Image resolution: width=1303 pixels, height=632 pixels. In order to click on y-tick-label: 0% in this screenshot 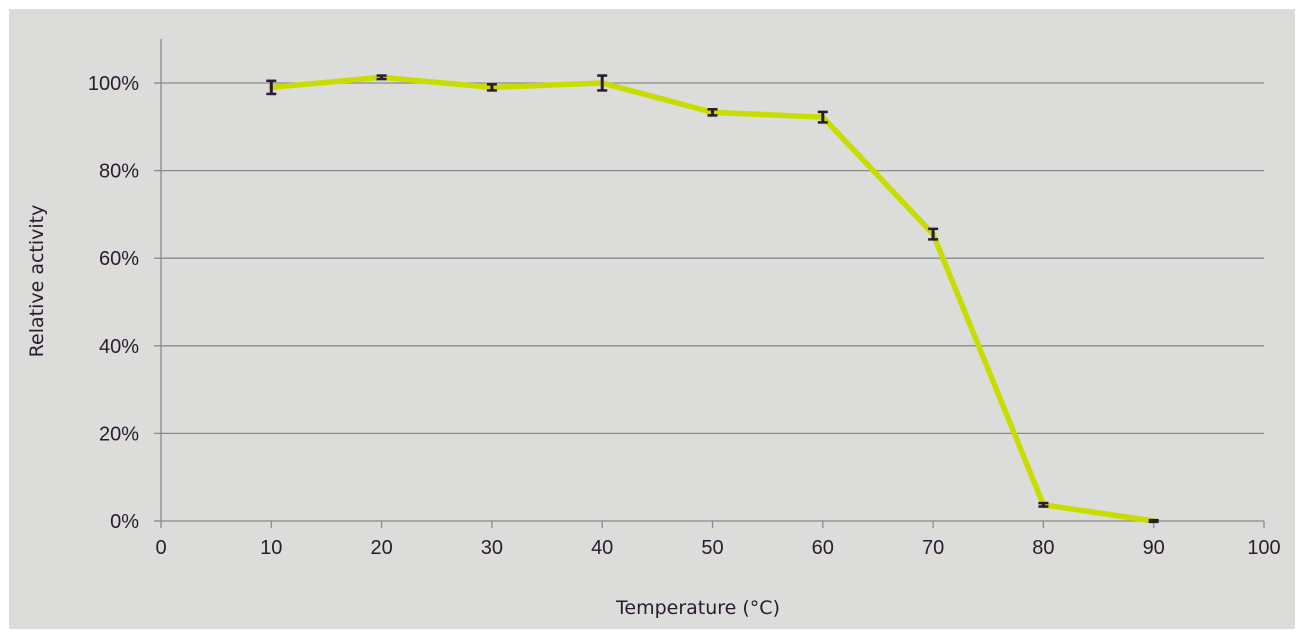, I will do `click(124, 522)`.